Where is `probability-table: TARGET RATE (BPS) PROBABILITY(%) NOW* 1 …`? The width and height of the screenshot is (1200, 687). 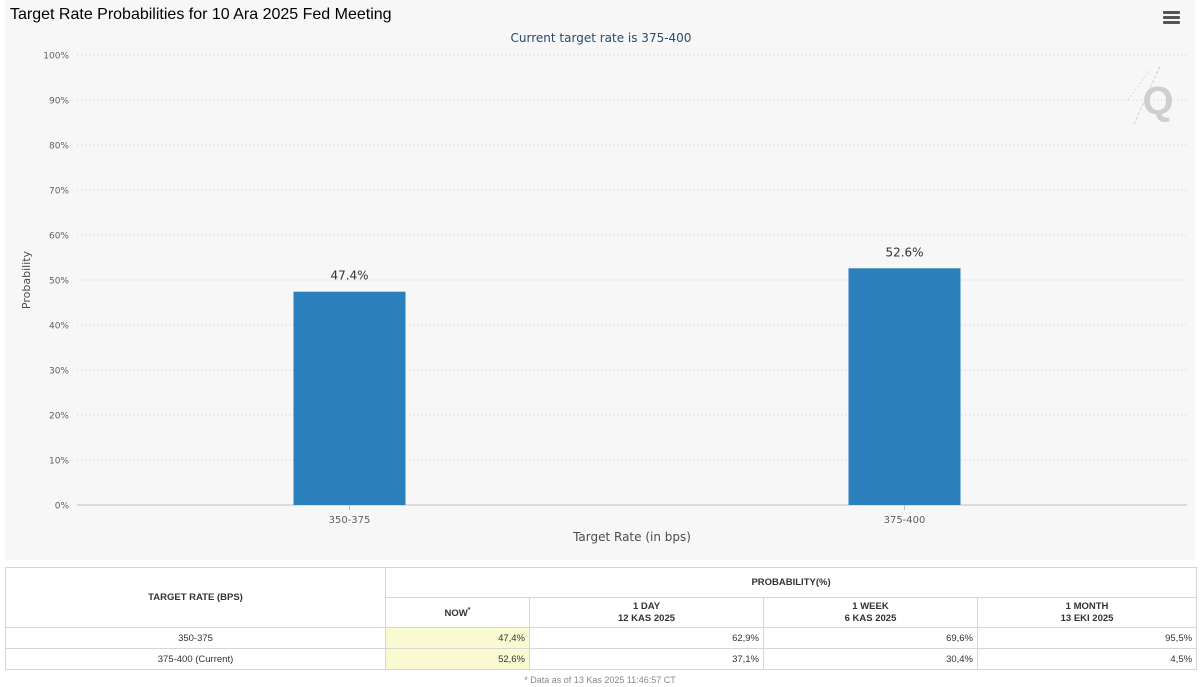 probability-table: TARGET RATE (BPS) PROBABILITY(%) NOW* 1 … is located at coordinates (601, 618).